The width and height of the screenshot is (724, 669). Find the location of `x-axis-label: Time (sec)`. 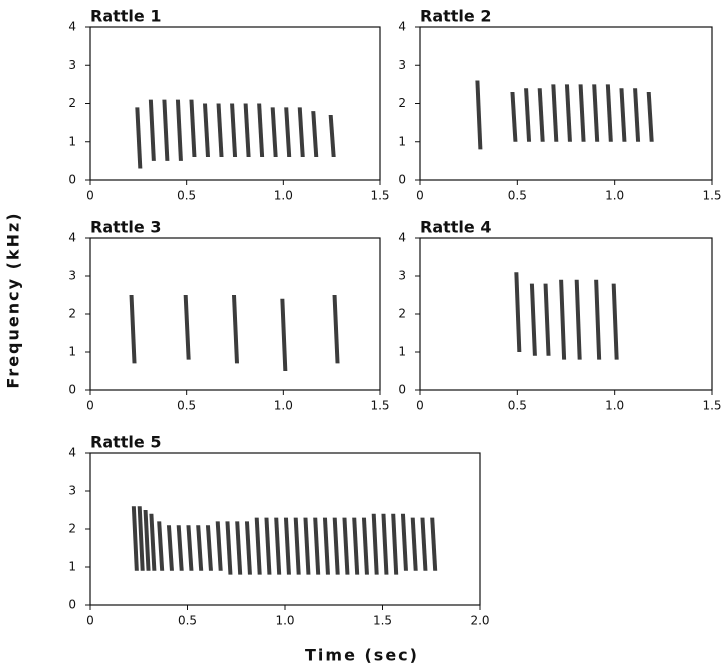

x-axis-label: Time (sec) is located at coordinates (362, 655).